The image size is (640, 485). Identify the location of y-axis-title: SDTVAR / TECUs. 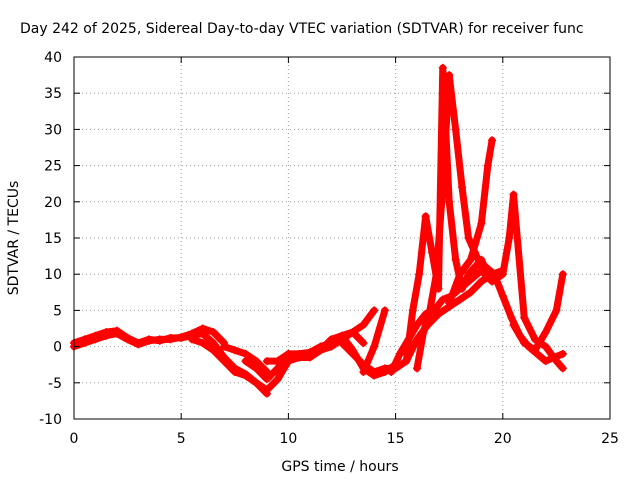
(14, 238).